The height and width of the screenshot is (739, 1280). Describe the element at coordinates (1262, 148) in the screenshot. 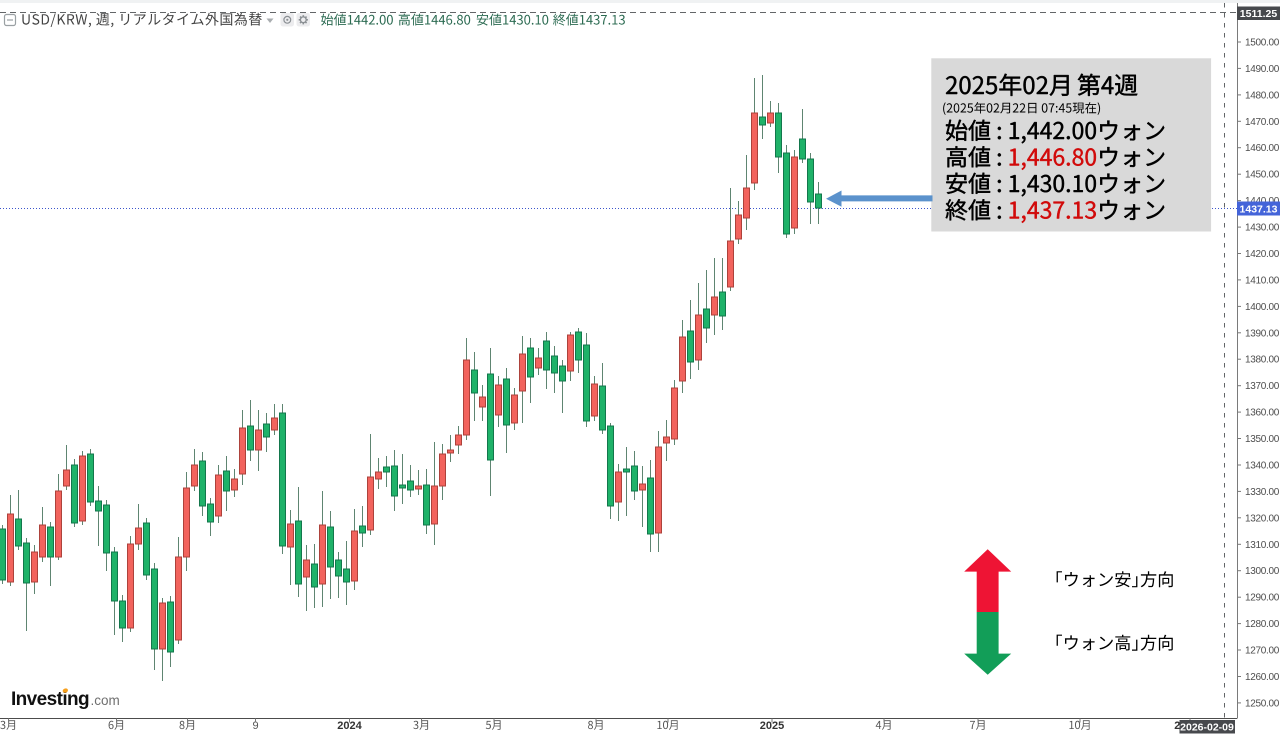

I see `svg-text: 1460.00` at that location.